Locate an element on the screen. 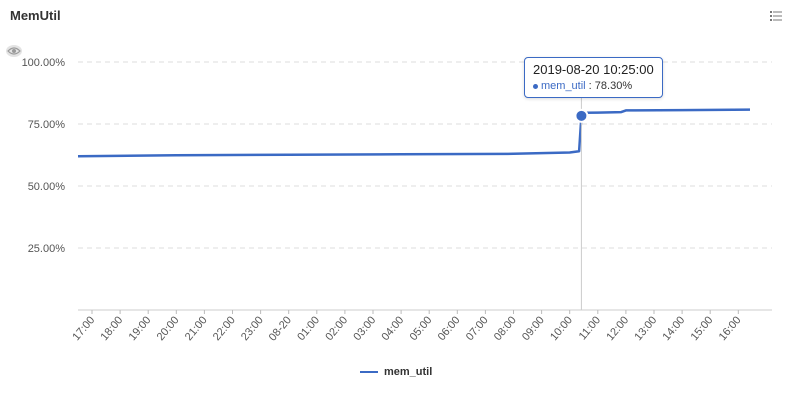 This screenshot has height=401, width=800. tooltip-series-name: mem_util is located at coordinates (563, 86).